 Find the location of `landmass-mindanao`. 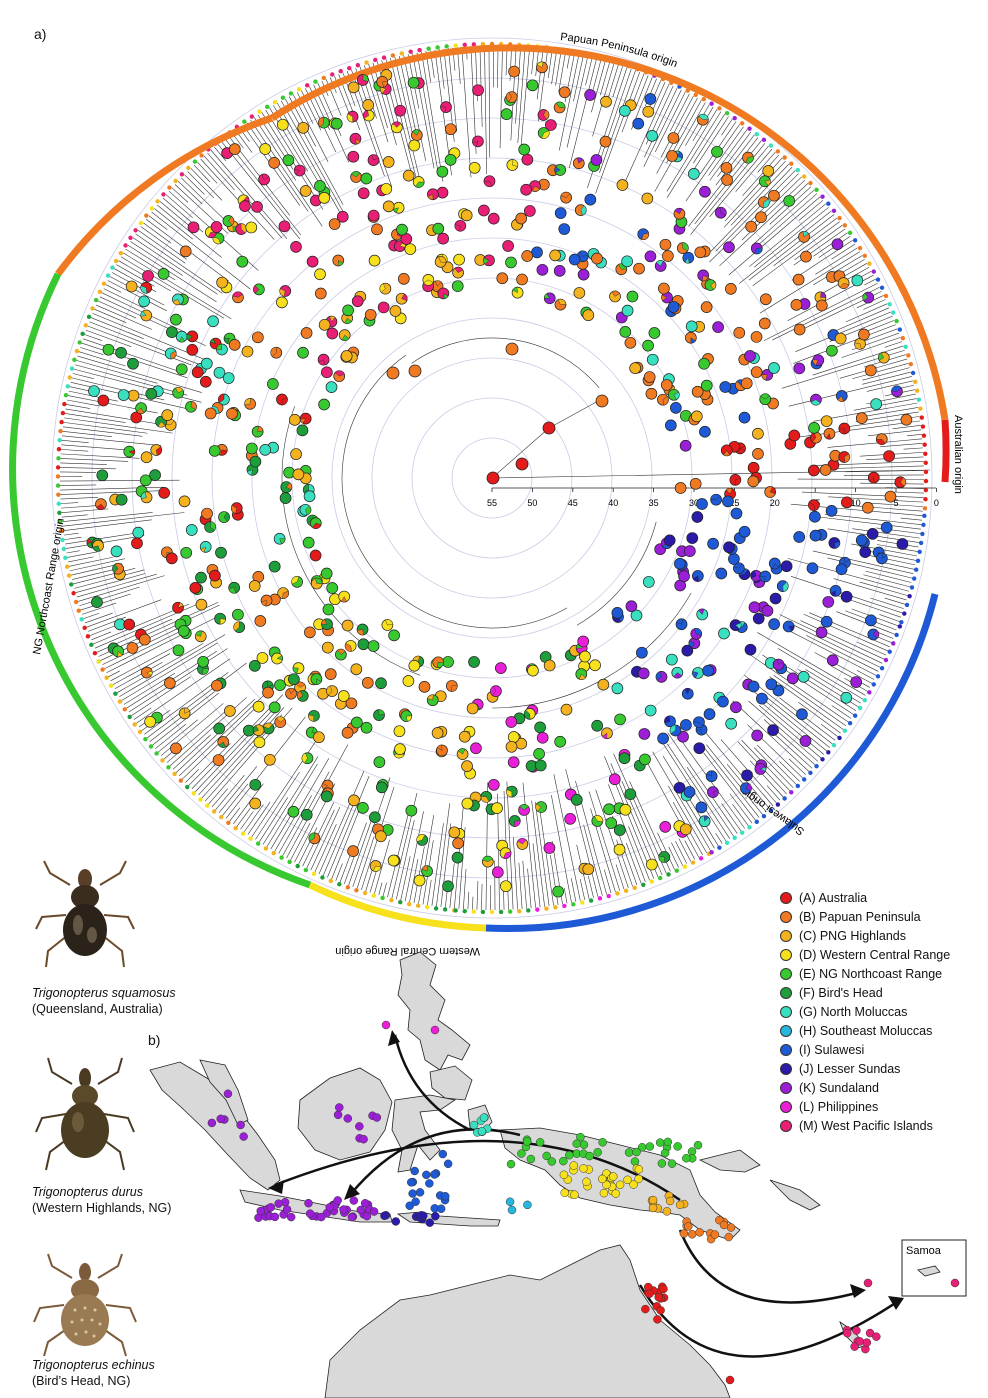

landmass-mindanao is located at coordinates (451, 1083).